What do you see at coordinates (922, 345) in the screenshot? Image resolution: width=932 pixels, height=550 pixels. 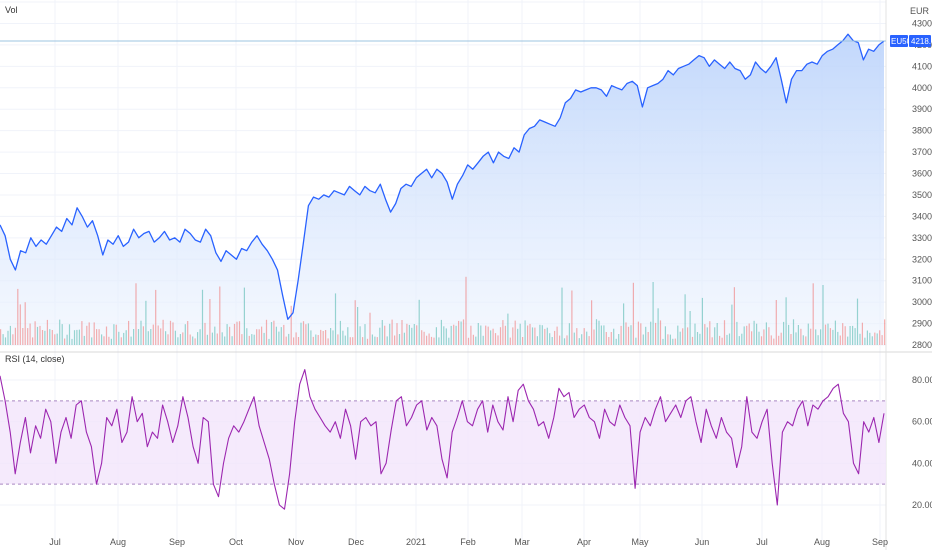 I see `price-tick-label: 2800.0` at bounding box center [922, 345].